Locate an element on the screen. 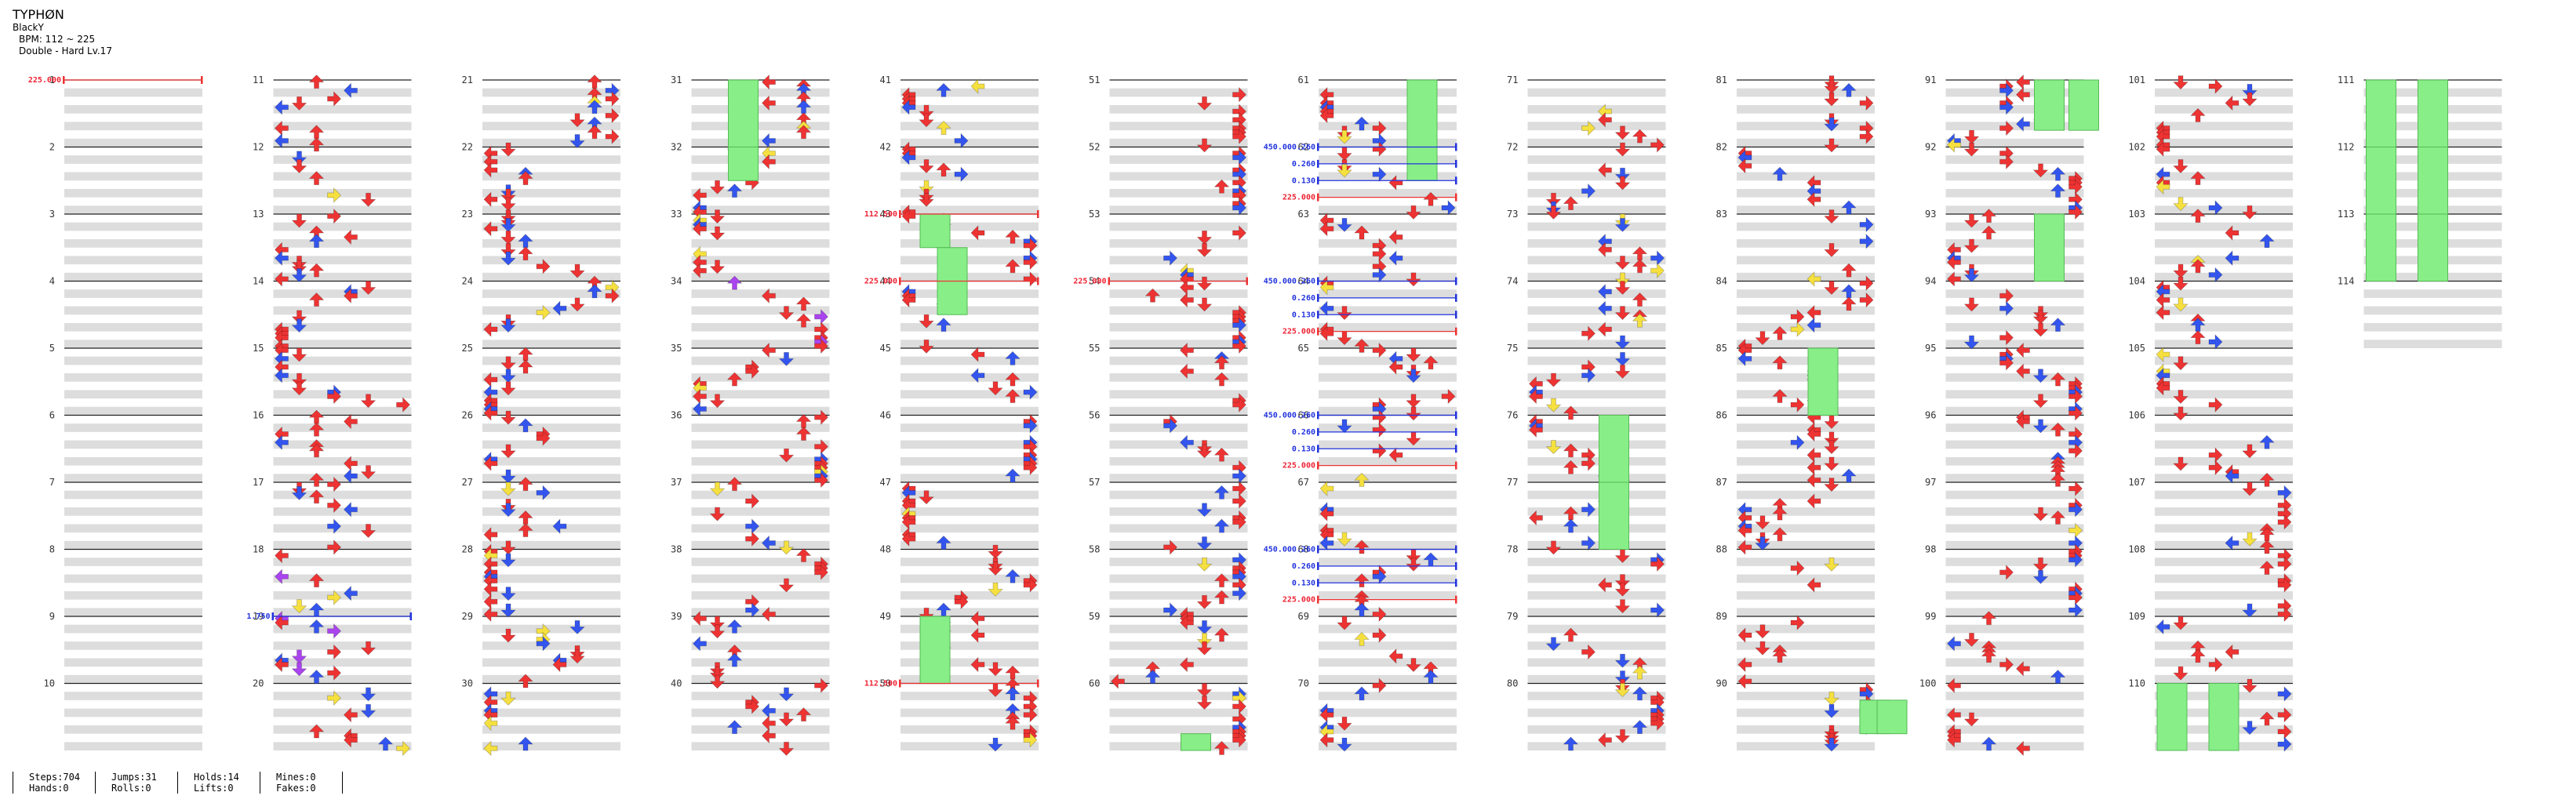  measure-number: 39 is located at coordinates (676, 616).